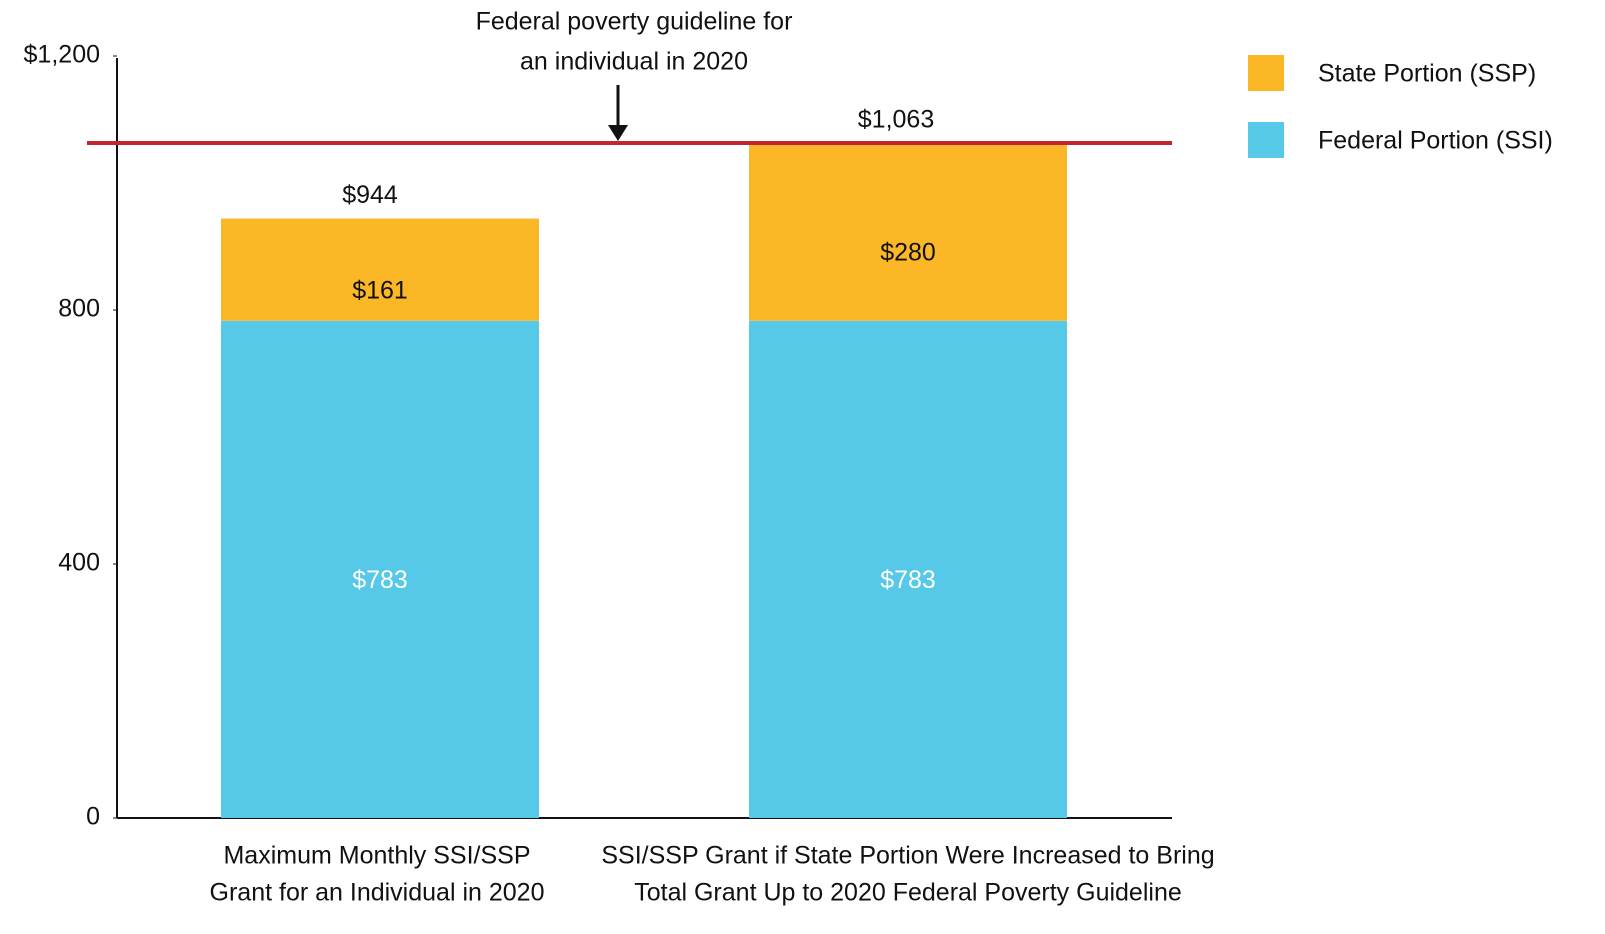  I want to click on y-tick-label: 400, so click(79, 563).